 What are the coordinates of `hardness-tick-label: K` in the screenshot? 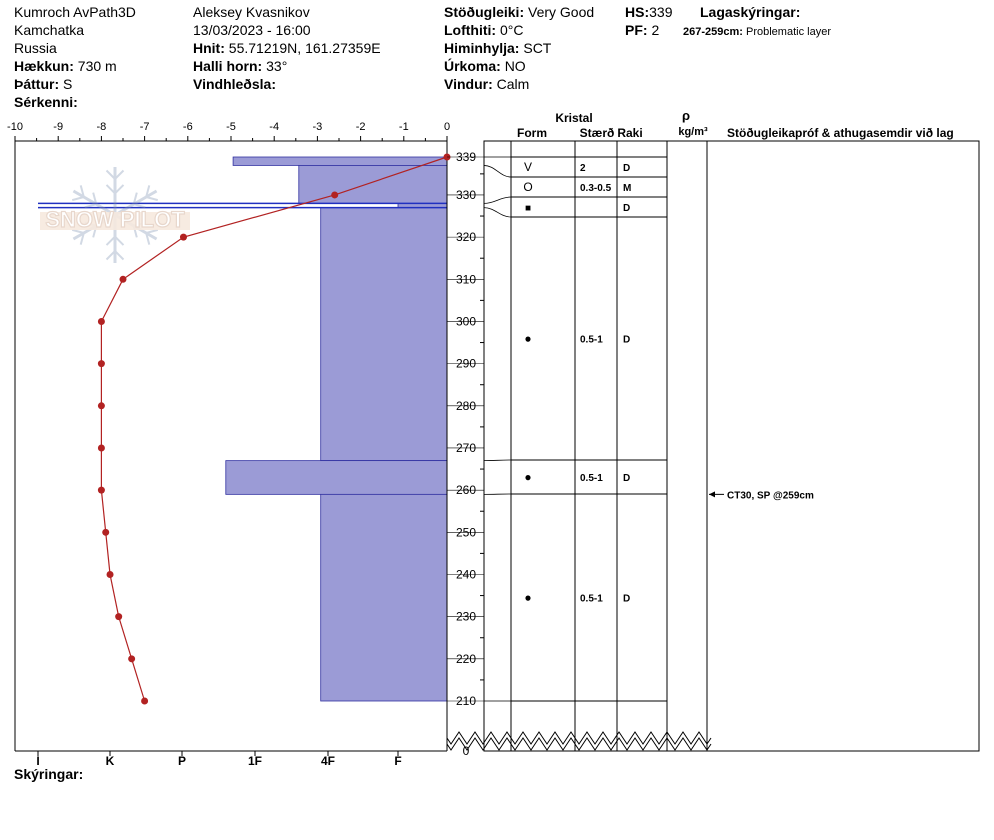 It's located at (110, 761).